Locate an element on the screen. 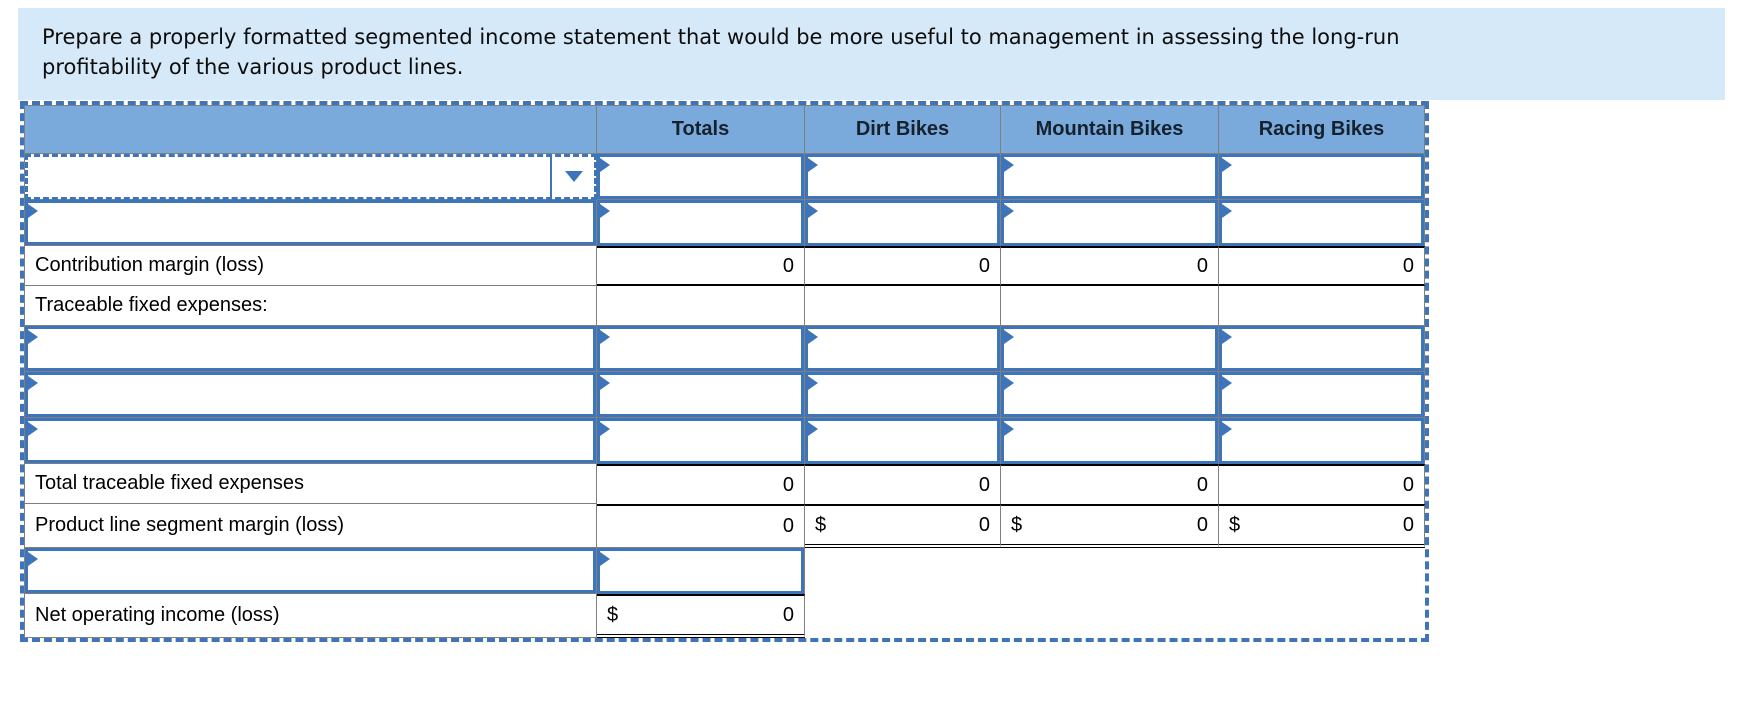 The image size is (1739, 715). input-cell-row5-label is located at coordinates (311, 349).